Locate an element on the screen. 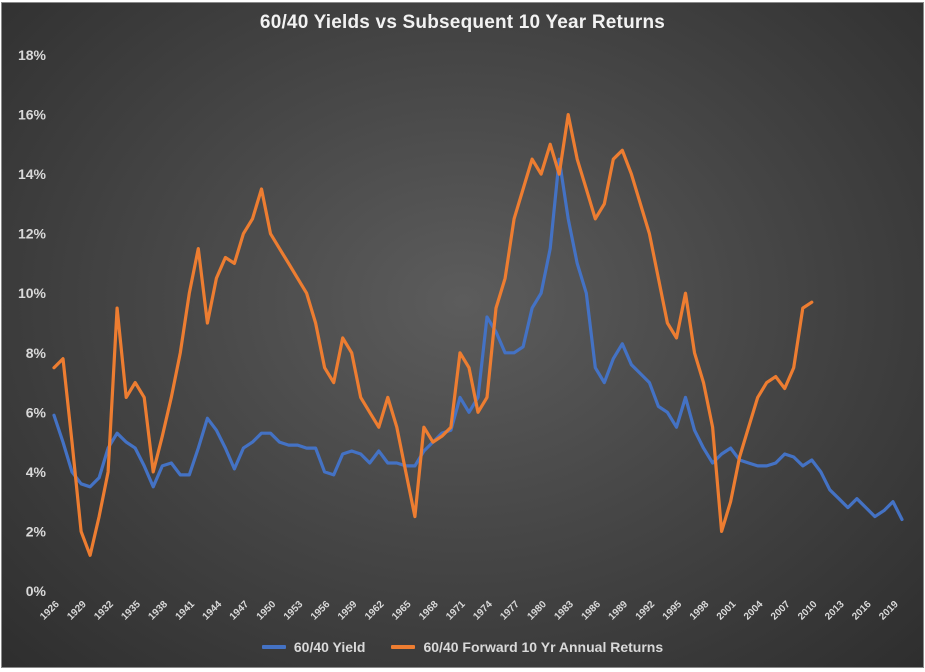 The width and height of the screenshot is (925, 672). y-tick-label: 16% is located at coordinates (32, 115).